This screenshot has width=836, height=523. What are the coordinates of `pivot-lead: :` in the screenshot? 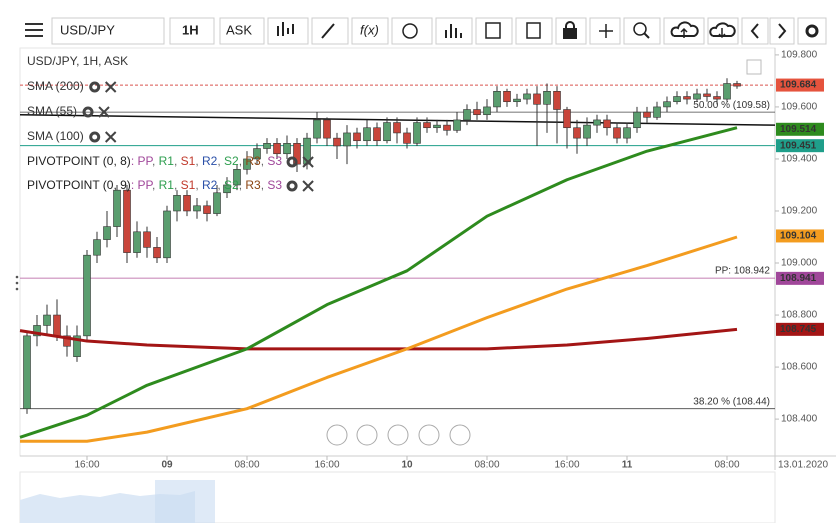 It's located at (134, 185).